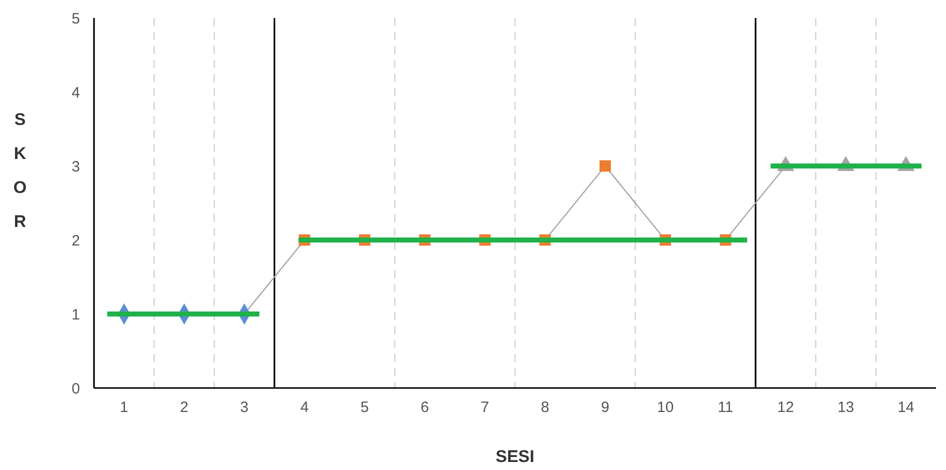 This screenshot has width=946, height=470. Describe the element at coordinates (515, 456) in the screenshot. I see `x-axis-title: SESI` at that location.